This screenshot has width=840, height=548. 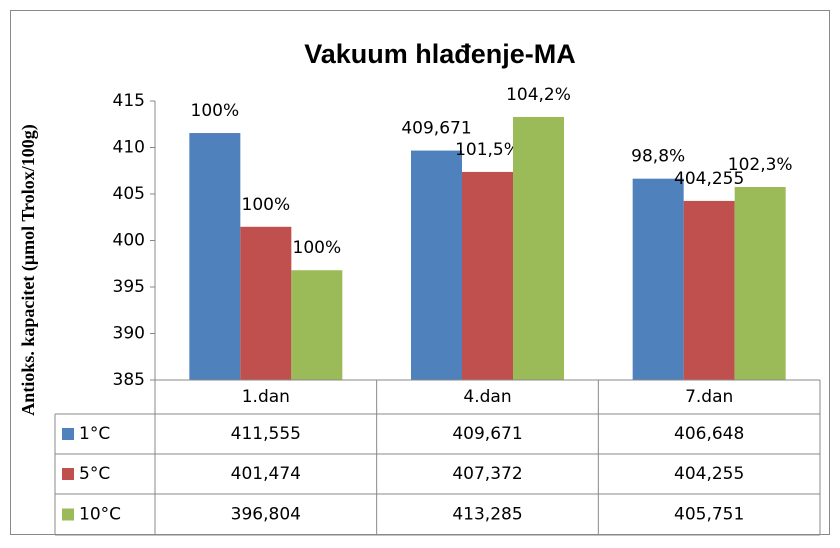 What do you see at coordinates (28, 269) in the screenshot?
I see `y-axis-label: Antioks. kapacitet (µmol Trolox/100g)` at bounding box center [28, 269].